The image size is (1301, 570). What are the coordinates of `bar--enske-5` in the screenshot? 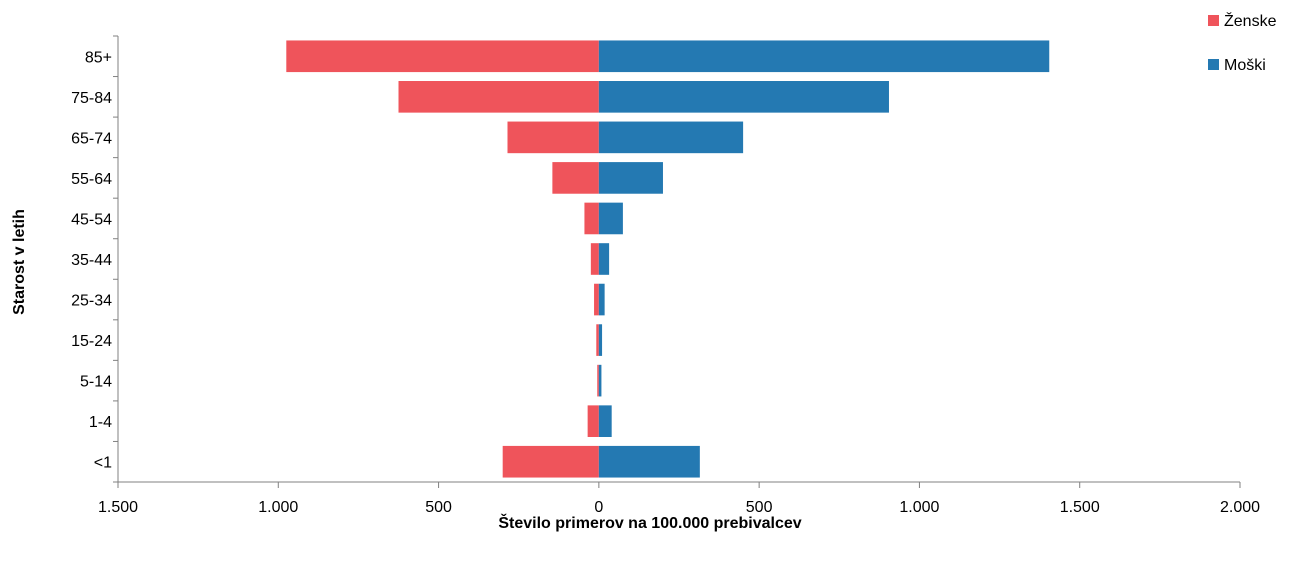 It's located at (594, 259).